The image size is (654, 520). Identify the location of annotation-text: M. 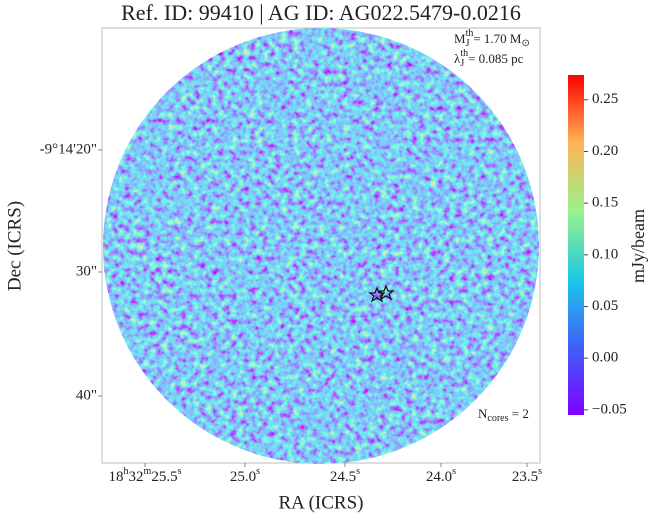
(460, 38).